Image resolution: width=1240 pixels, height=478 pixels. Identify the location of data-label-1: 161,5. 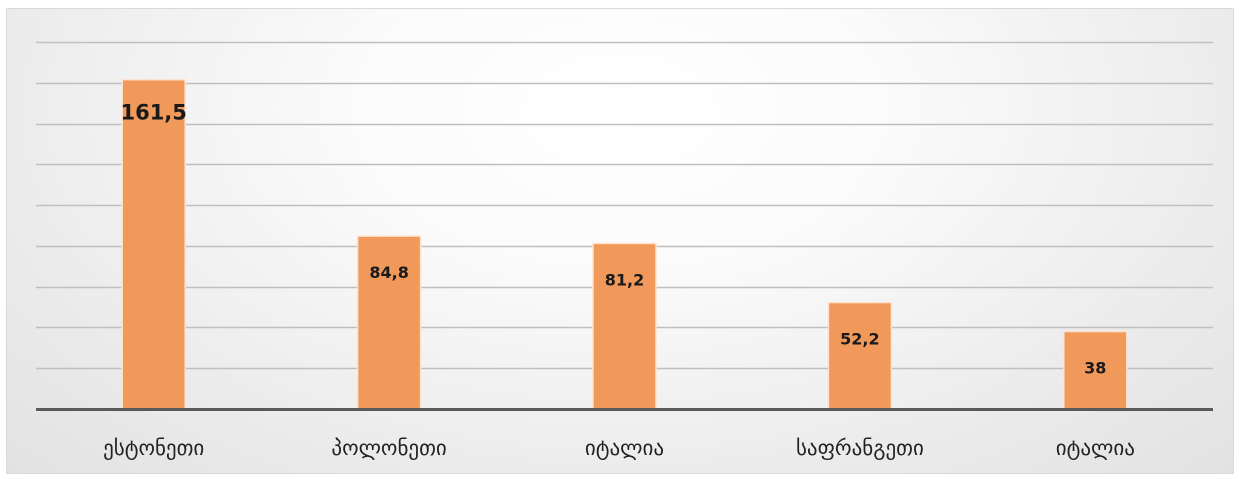
(153, 113).